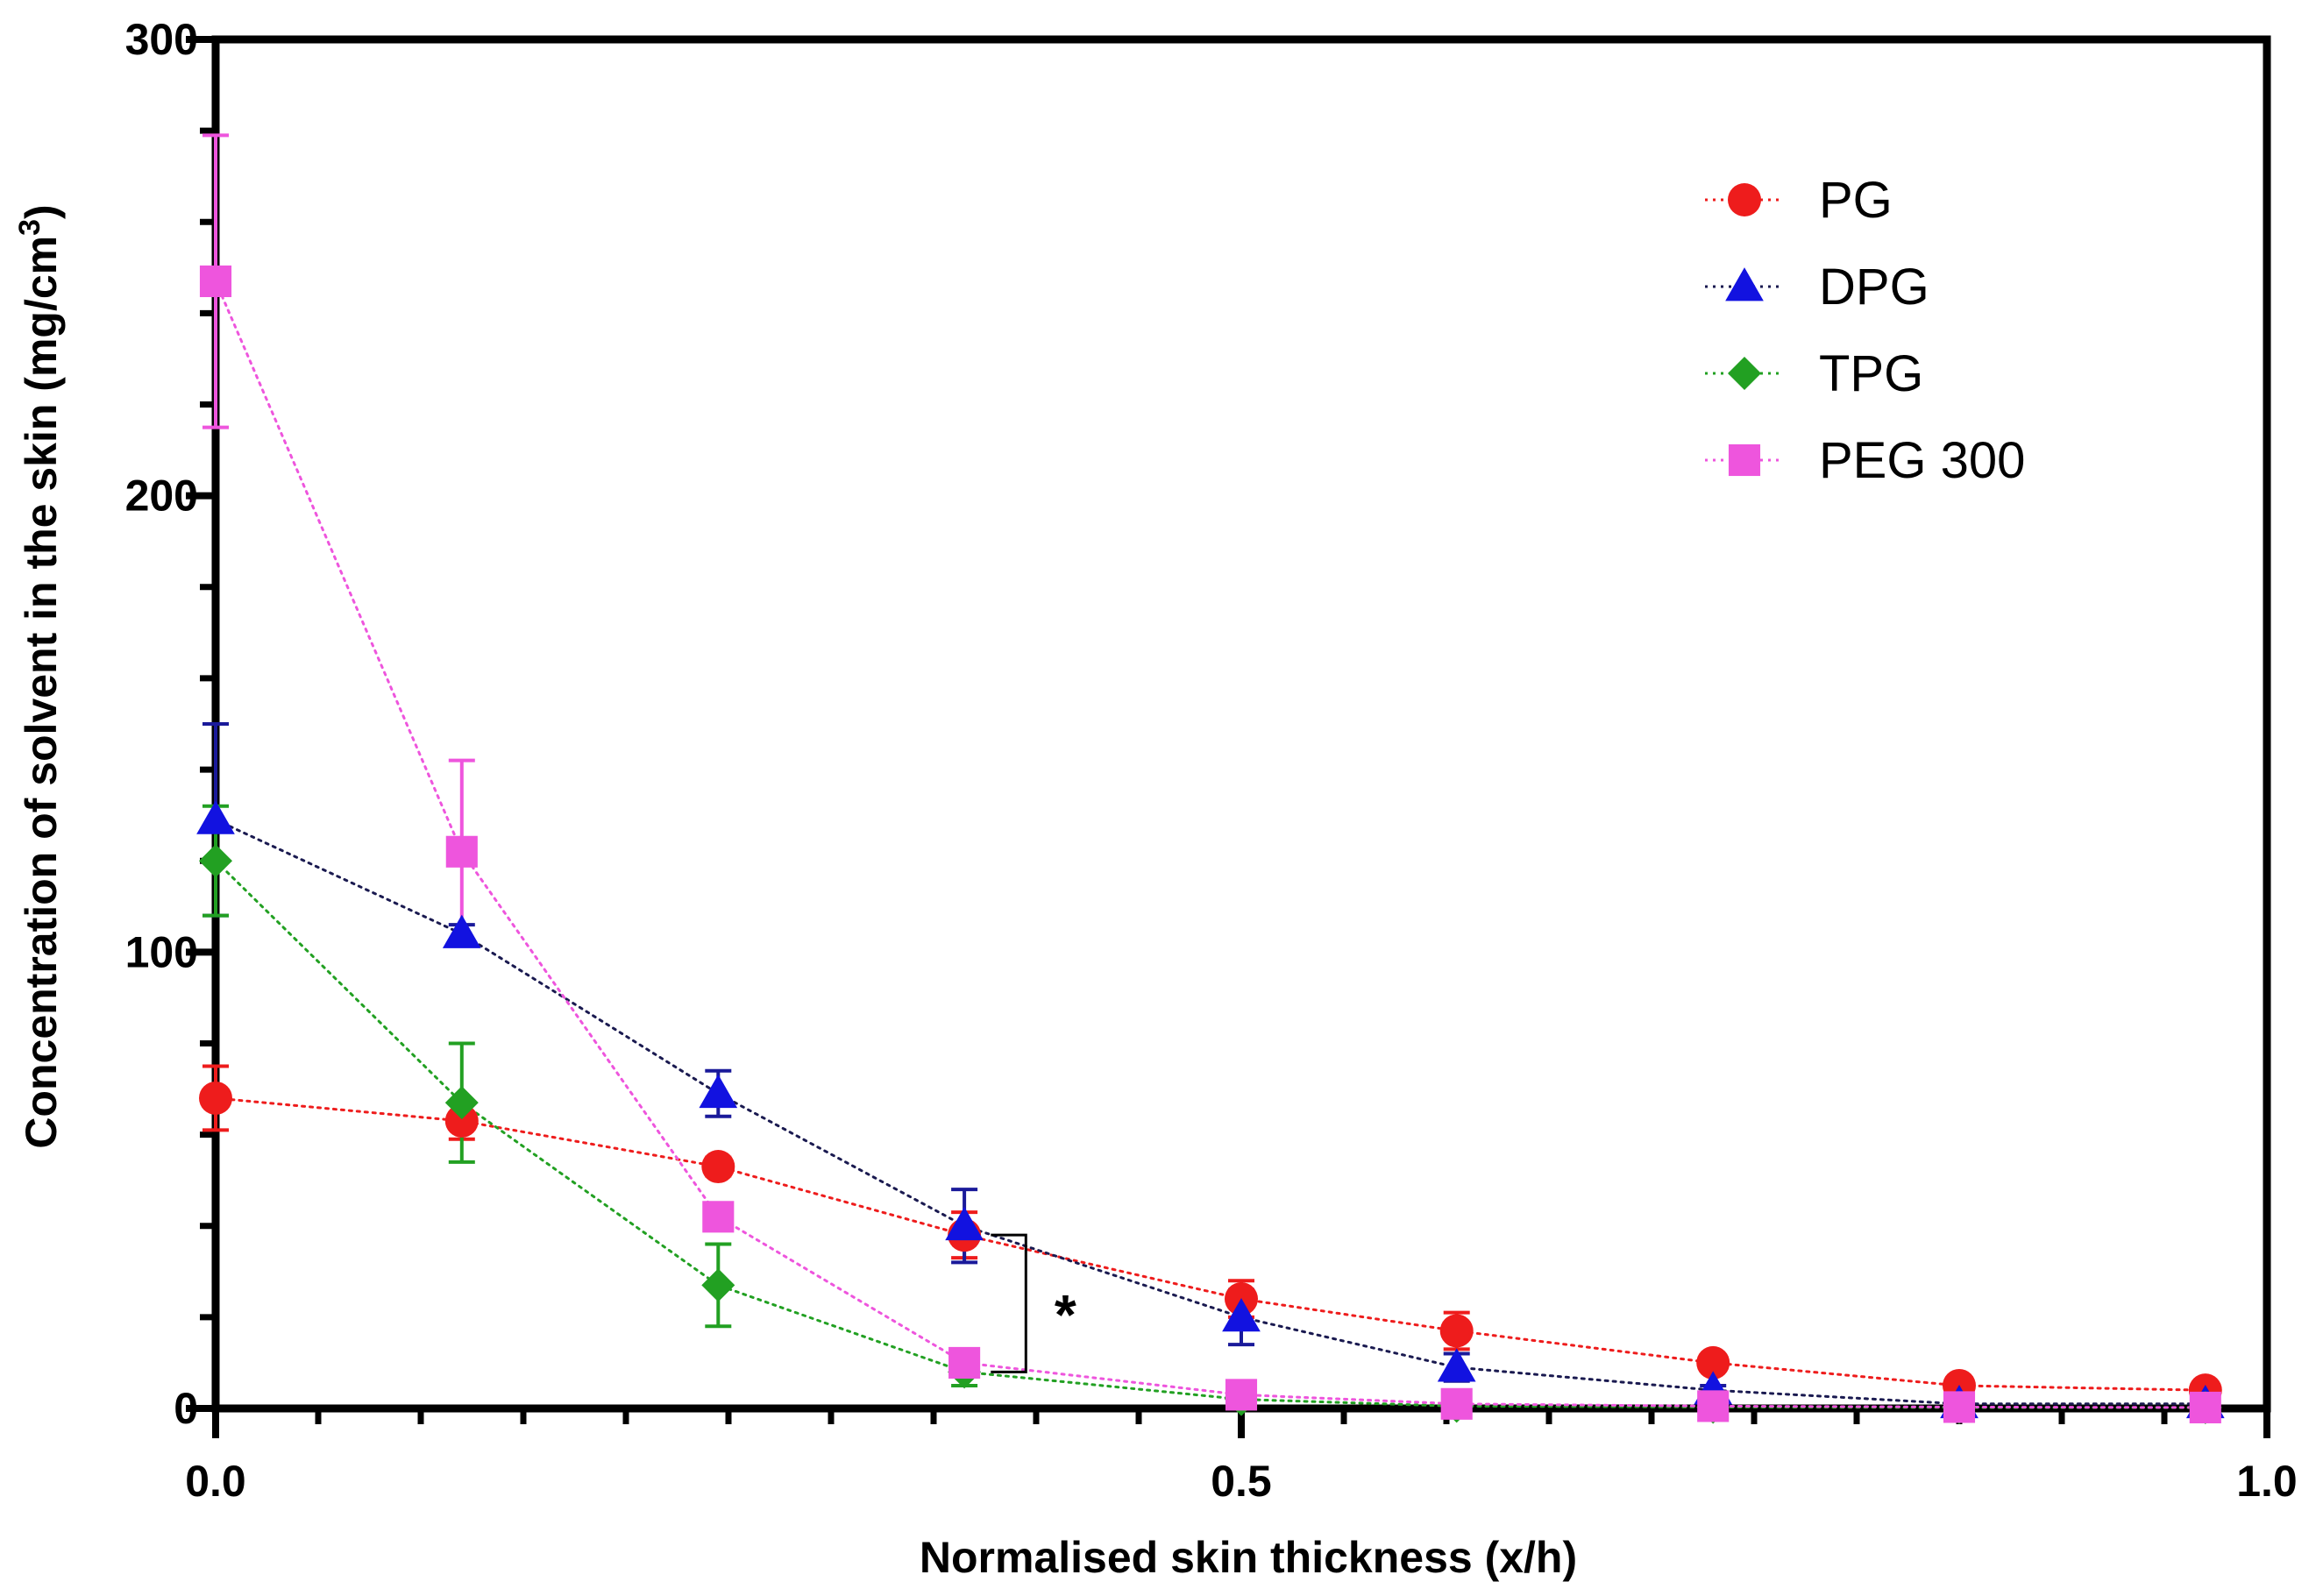 Image resolution: width=2316 pixels, height=1596 pixels. I want to click on y-axis-label-close: ), so click(41, 211).